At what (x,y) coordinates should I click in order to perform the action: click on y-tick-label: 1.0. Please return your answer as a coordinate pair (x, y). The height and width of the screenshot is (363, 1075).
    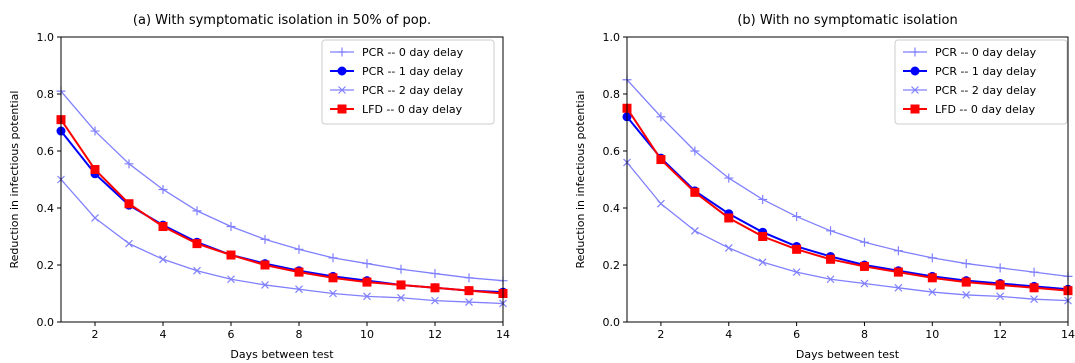
    Looking at the image, I should click on (612, 37).